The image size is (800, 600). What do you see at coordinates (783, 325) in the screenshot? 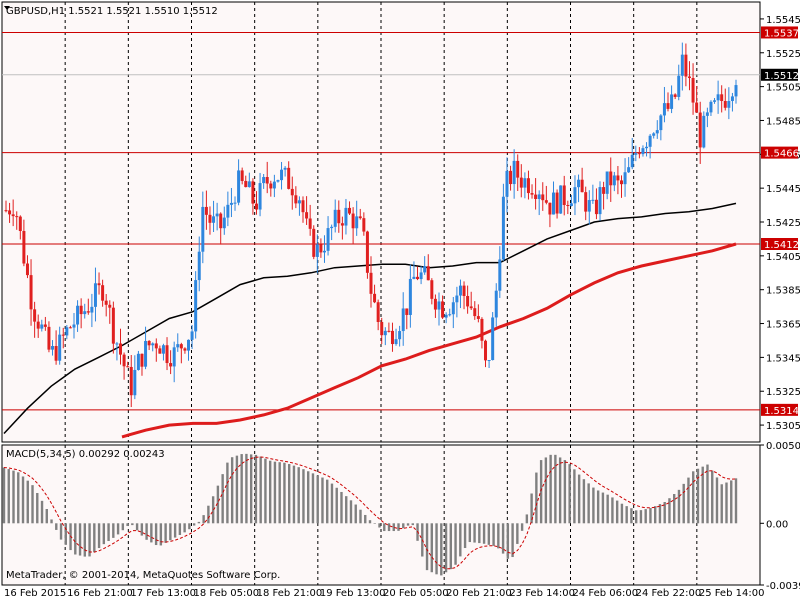
I see `y-tick-label: 1.5365` at bounding box center [783, 325].